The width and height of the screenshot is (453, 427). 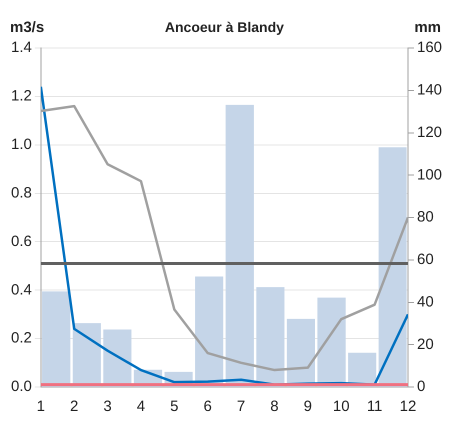 I want to click on y2-tick-label: 60, so click(x=425, y=259).